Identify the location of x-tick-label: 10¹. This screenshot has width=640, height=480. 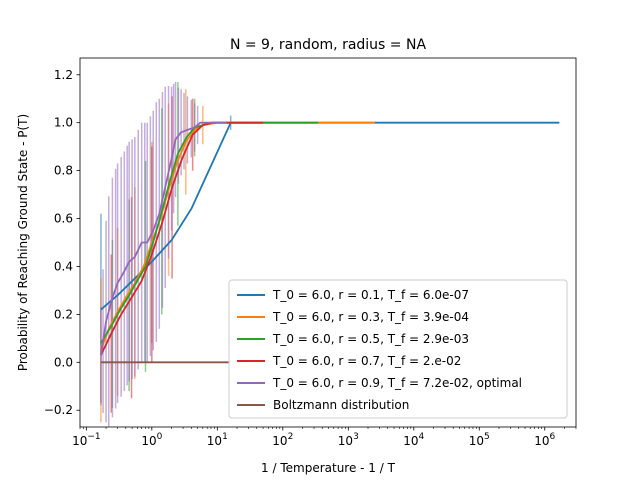
(217, 440).